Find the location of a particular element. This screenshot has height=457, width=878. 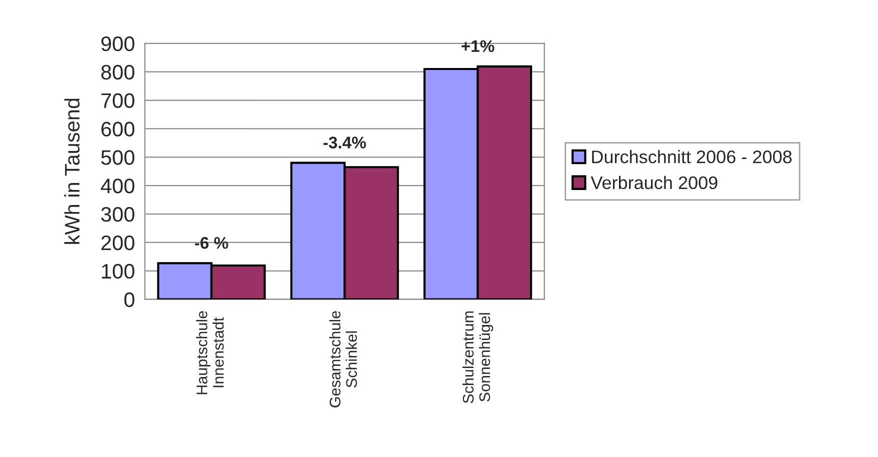

y-tick-label: 200 is located at coordinates (117, 242).